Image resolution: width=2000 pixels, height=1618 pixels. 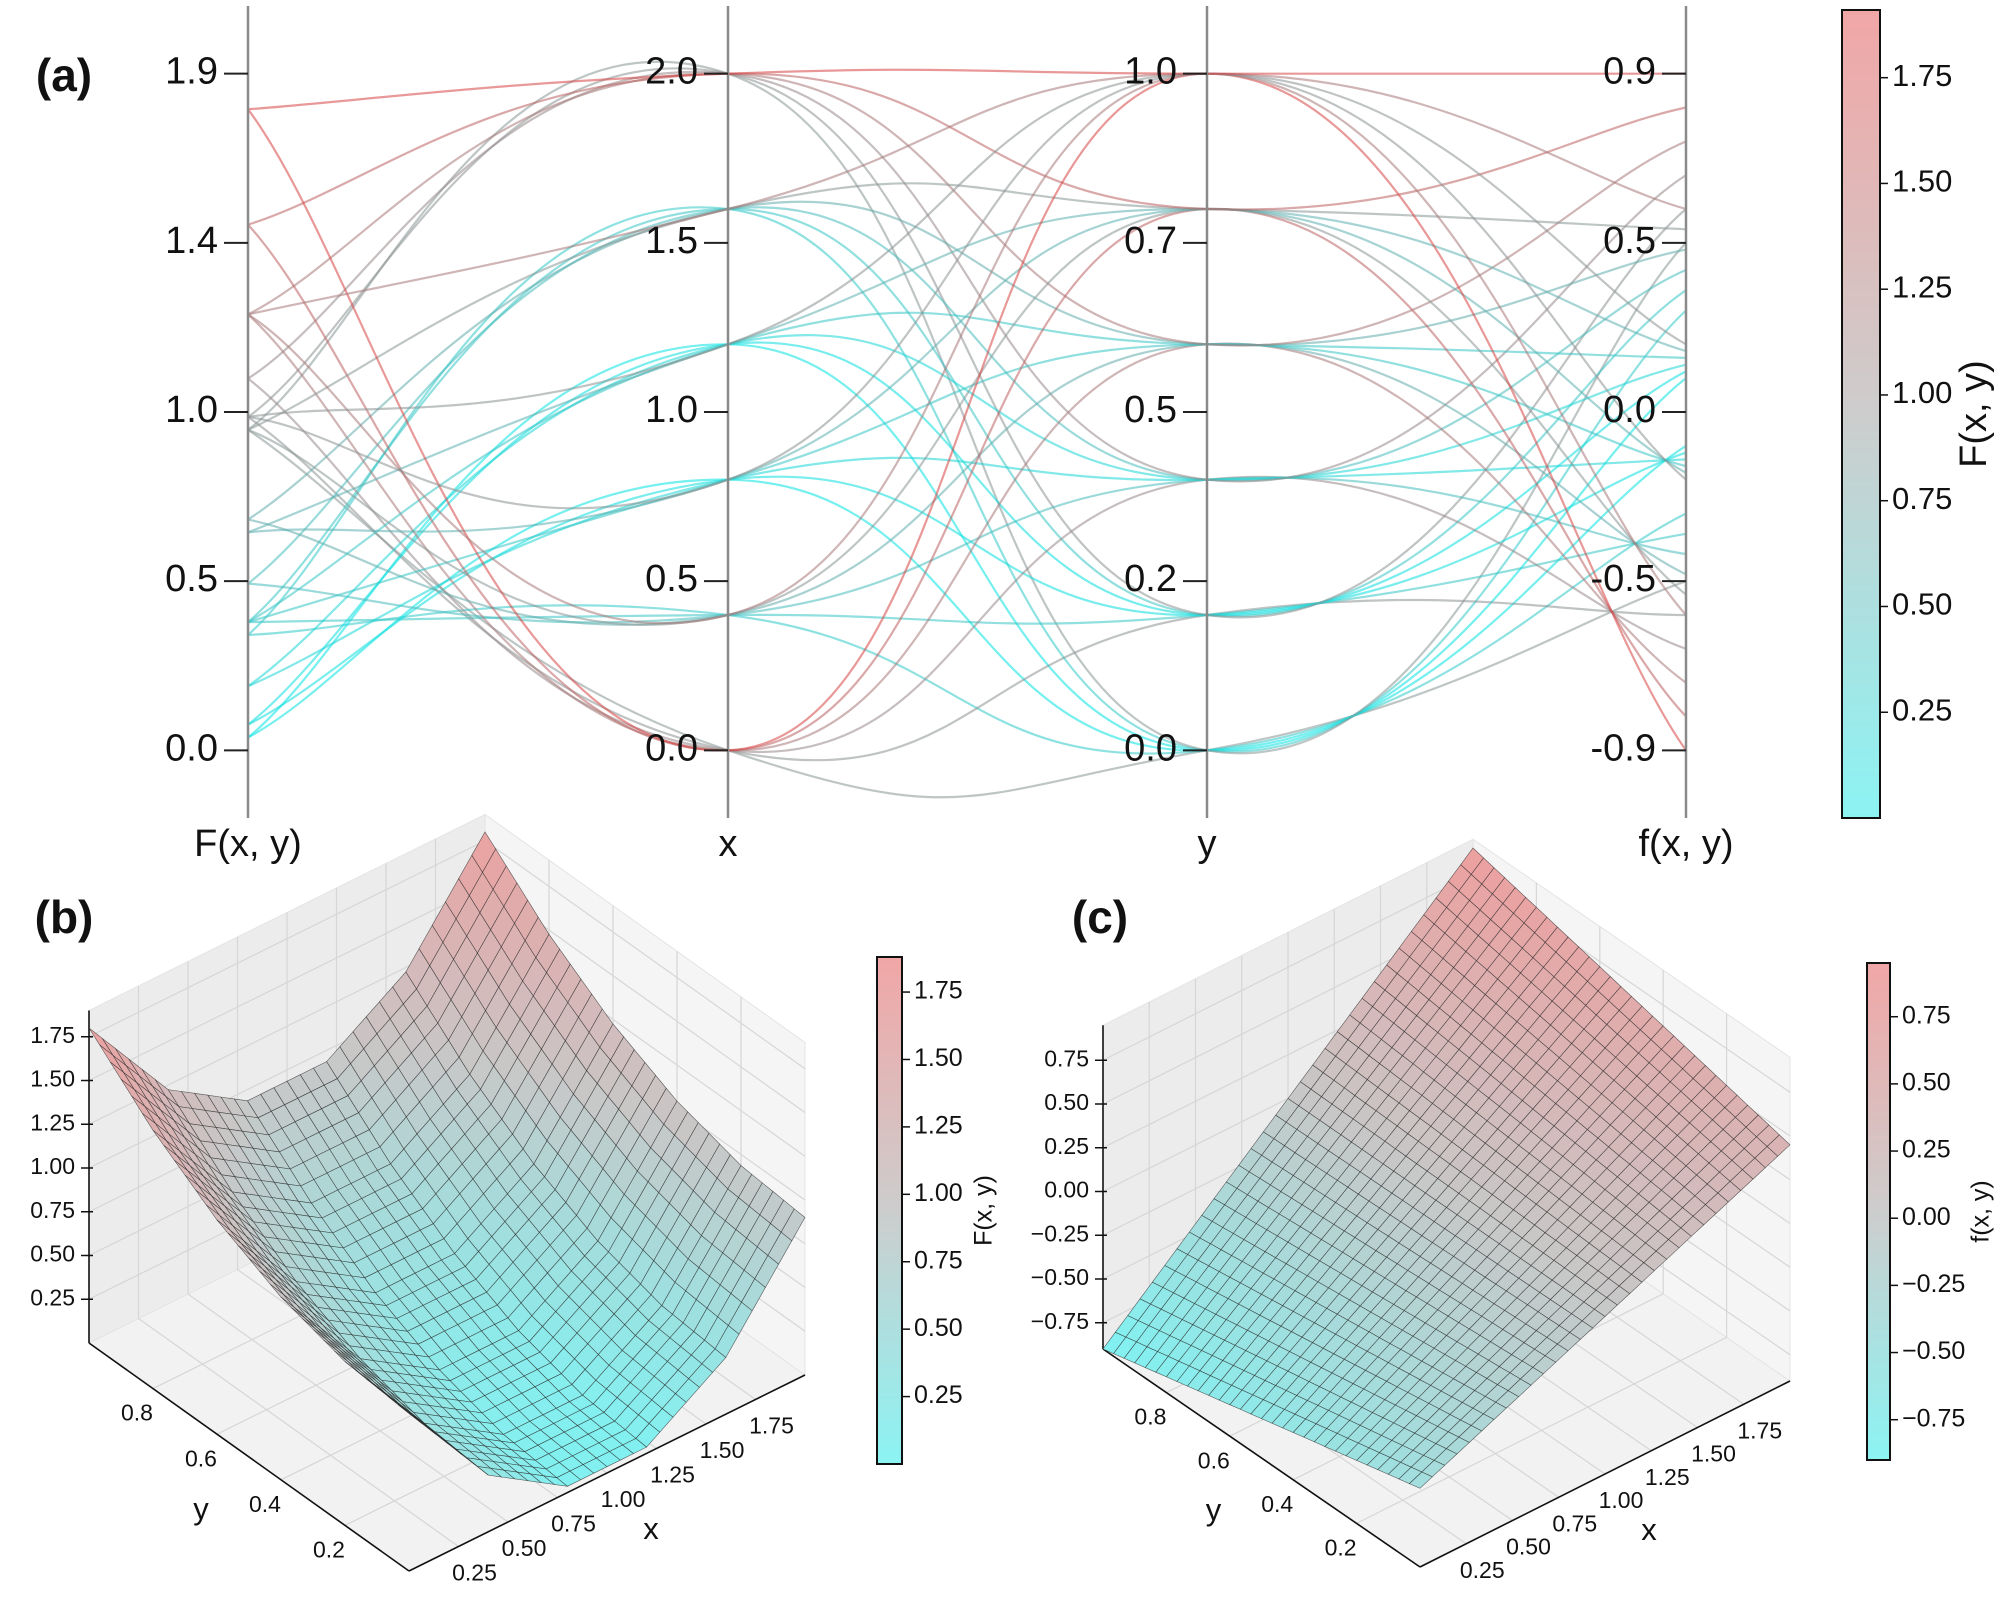 What do you see at coordinates (1933, 1418) in the screenshot?
I see `colorbar-tick-label: −0.75` at bounding box center [1933, 1418].